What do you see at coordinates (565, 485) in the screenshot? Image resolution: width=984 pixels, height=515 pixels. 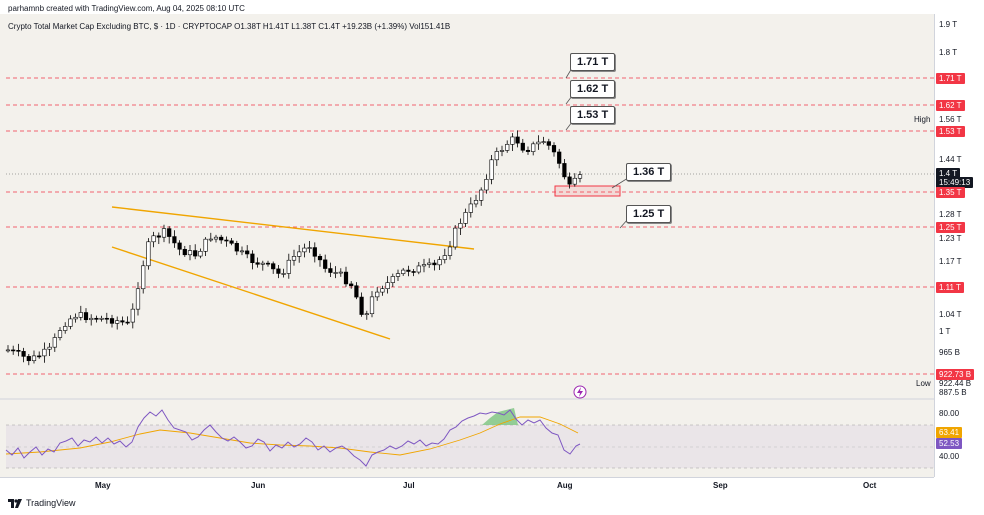 I see `time-label-aug: Aug` at bounding box center [565, 485].